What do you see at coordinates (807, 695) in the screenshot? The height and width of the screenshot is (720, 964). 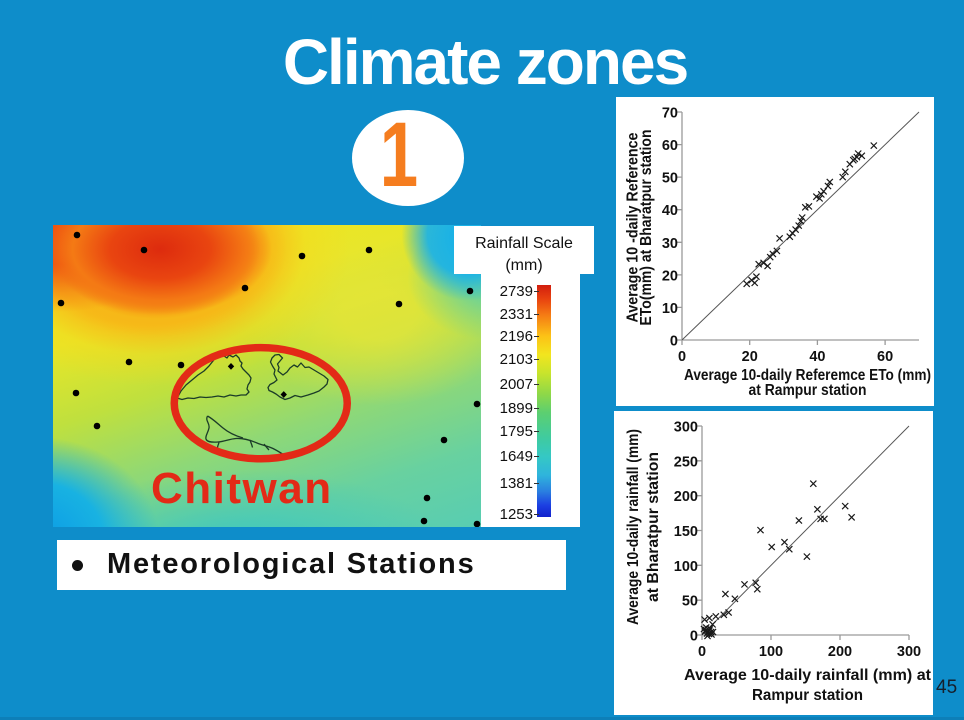 I see `svg-text: Rampur station` at bounding box center [807, 695].